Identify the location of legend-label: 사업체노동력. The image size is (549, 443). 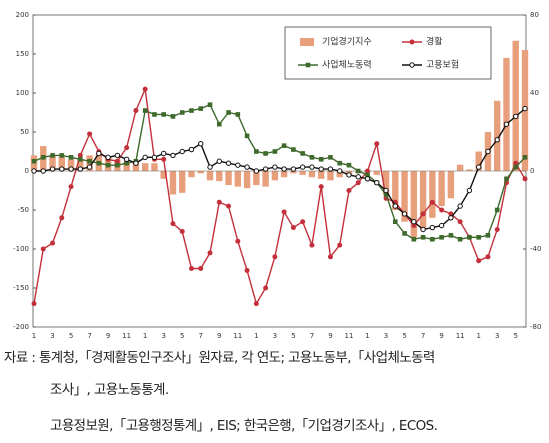
(347, 65).